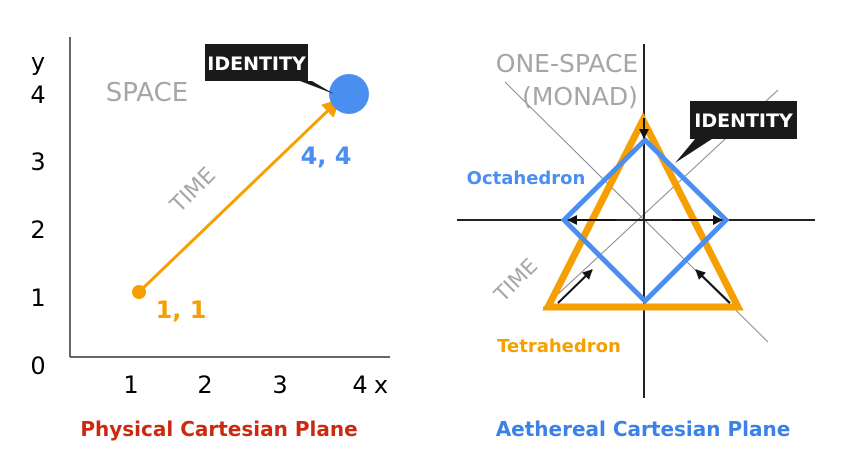  Describe the element at coordinates (515, 280) in the screenshot. I see `time-label-right: TIME` at that location.